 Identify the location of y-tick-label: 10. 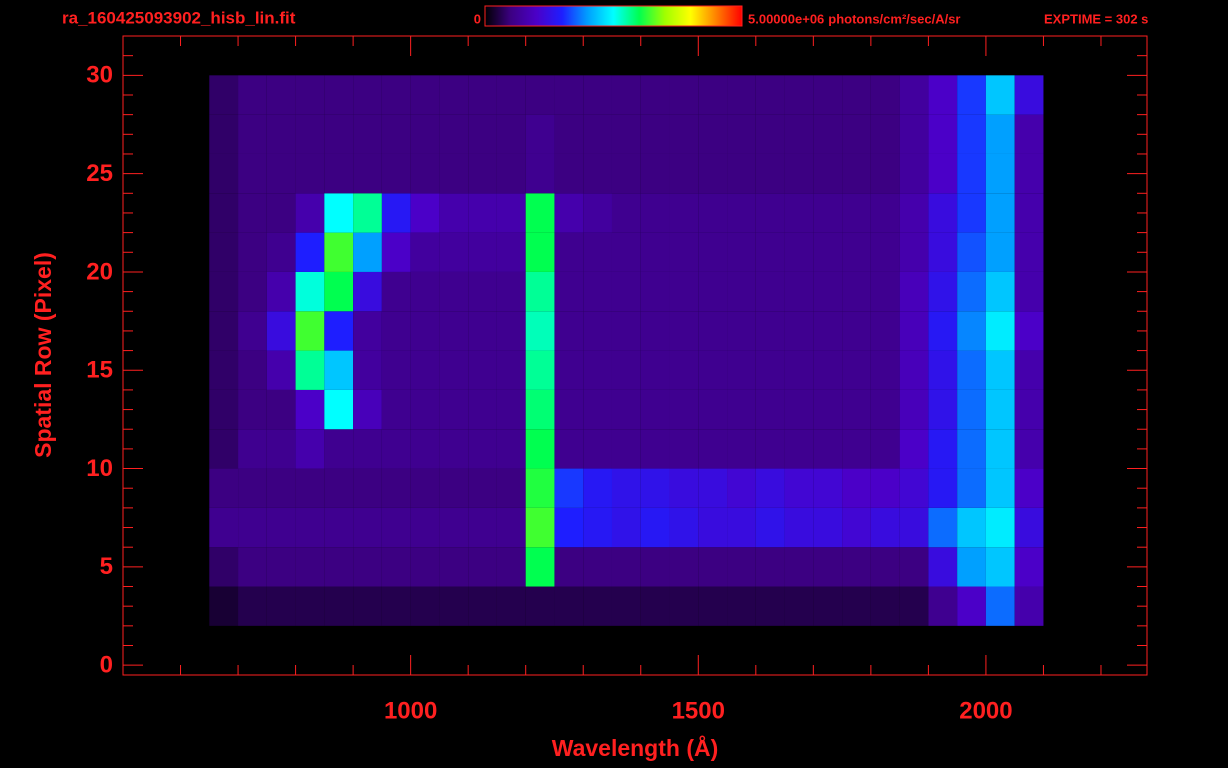
(99, 468).